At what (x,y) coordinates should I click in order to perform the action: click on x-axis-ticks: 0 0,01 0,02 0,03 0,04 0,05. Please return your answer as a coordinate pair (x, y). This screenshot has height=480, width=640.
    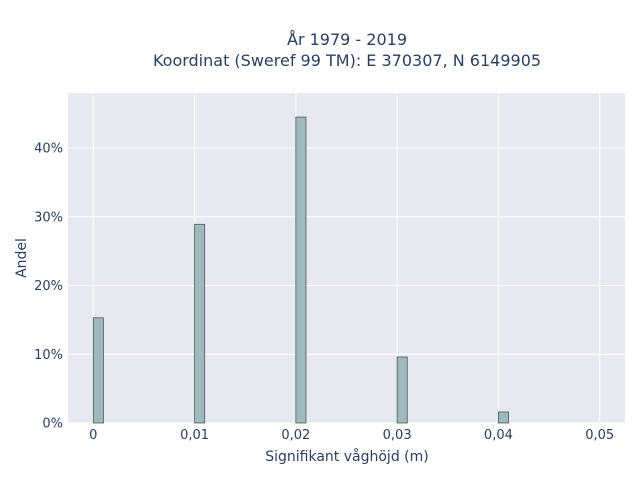
    Looking at the image, I should click on (351, 435).